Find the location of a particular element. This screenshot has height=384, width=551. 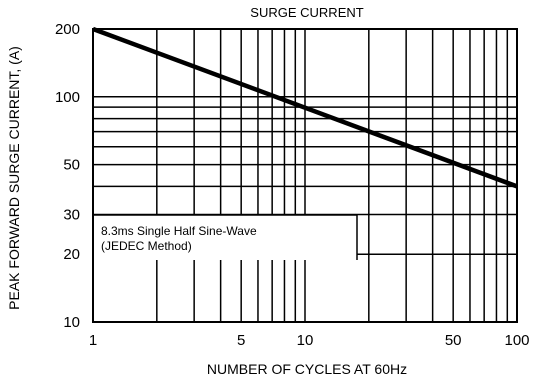

x-tick-label: 100 is located at coordinates (516, 340).